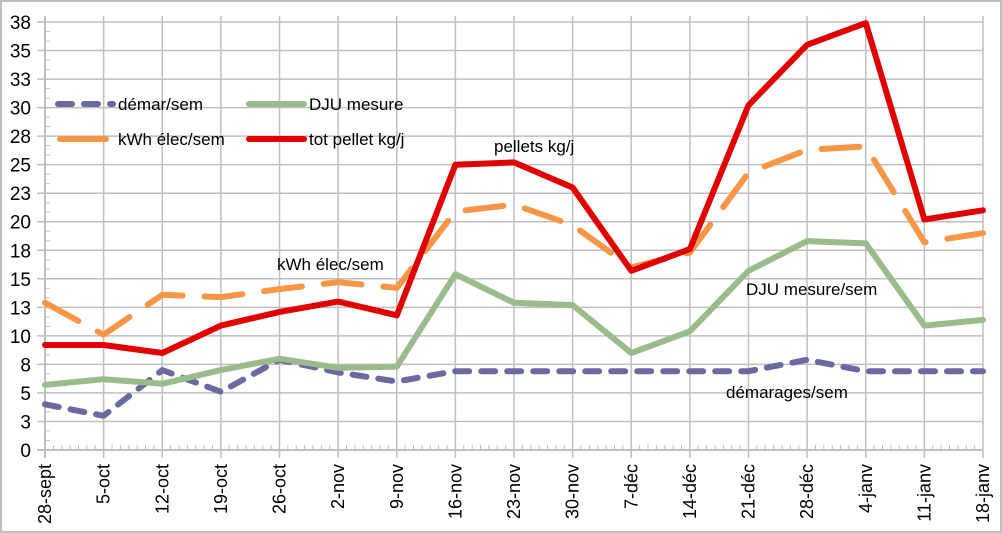  I want to click on annotation-pellets: pellets kg/j, so click(534, 146).